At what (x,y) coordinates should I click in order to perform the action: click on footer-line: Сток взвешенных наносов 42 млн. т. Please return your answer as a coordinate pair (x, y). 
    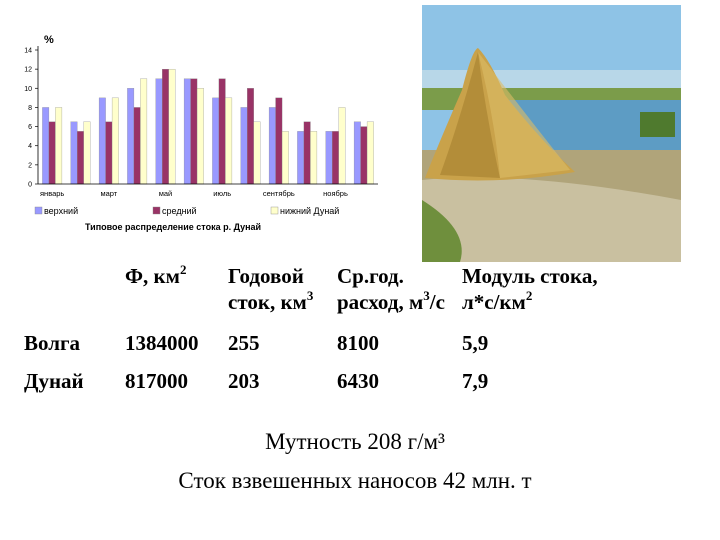
    Looking at the image, I should click on (354, 480).